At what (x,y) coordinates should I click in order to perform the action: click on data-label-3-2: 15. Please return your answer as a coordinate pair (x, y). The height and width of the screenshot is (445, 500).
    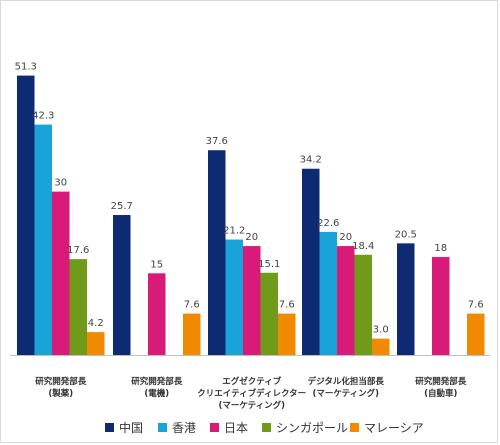
    Looking at the image, I should click on (156, 264).